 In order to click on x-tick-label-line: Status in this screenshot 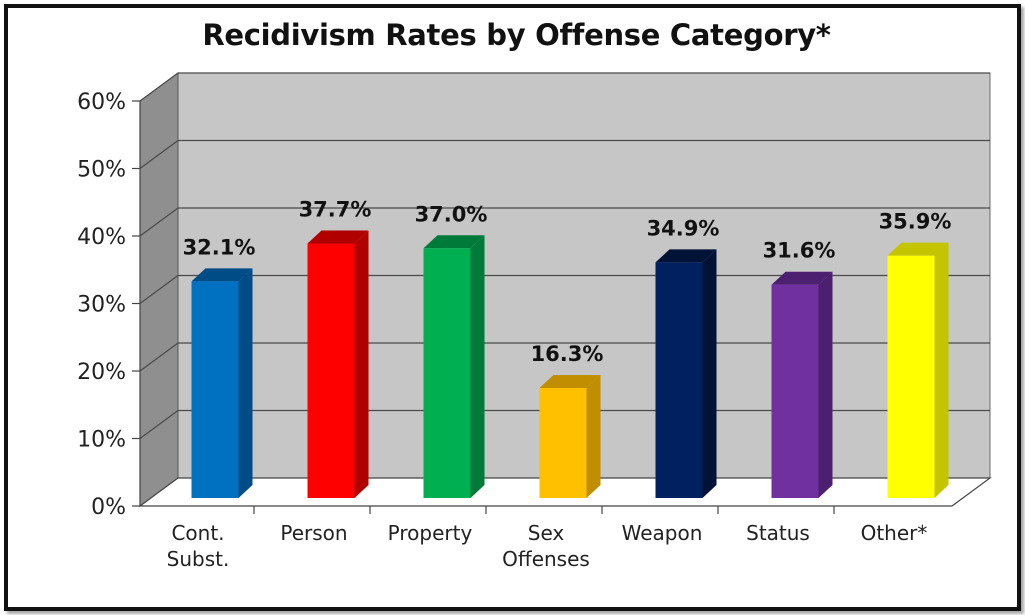, I will do `click(778, 533)`.